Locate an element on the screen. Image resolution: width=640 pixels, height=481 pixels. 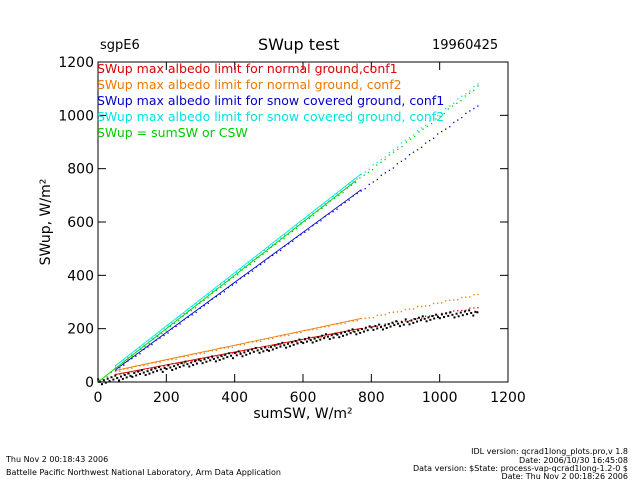
x-tick-label: 600 is located at coordinates (303, 398).